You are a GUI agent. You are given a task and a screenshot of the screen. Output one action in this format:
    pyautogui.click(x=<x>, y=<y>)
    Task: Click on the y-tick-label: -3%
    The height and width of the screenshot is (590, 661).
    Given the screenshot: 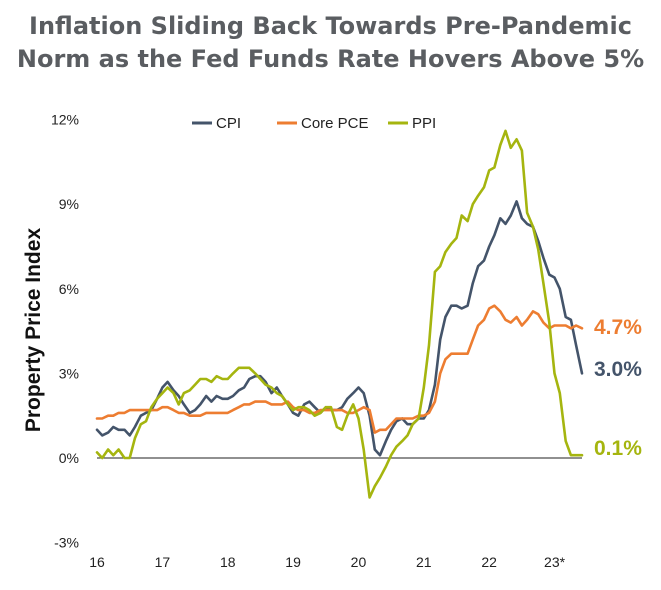 What is the action you would take?
    pyautogui.click(x=66, y=543)
    